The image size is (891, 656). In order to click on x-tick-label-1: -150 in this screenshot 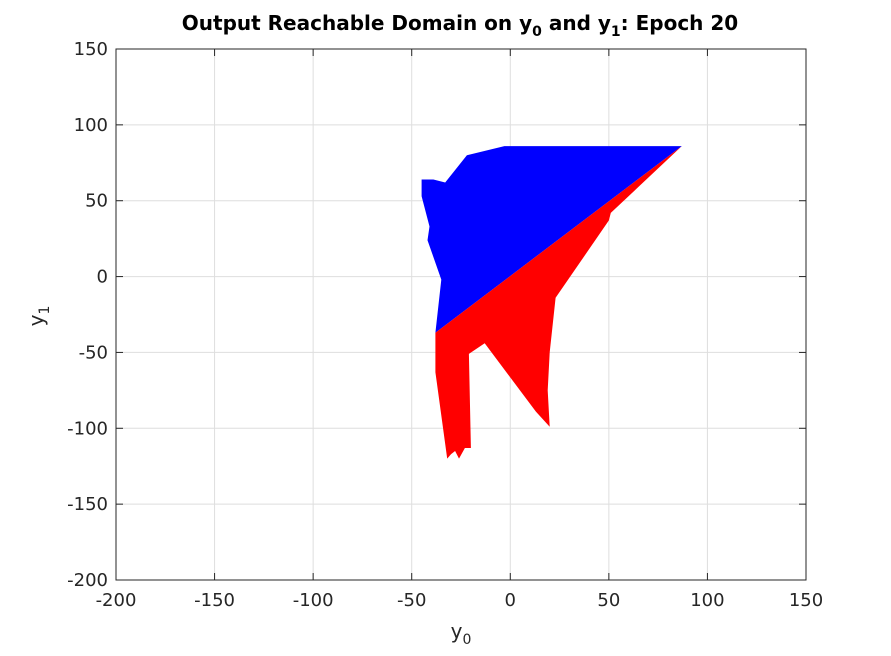, I will do `click(214, 600)`.